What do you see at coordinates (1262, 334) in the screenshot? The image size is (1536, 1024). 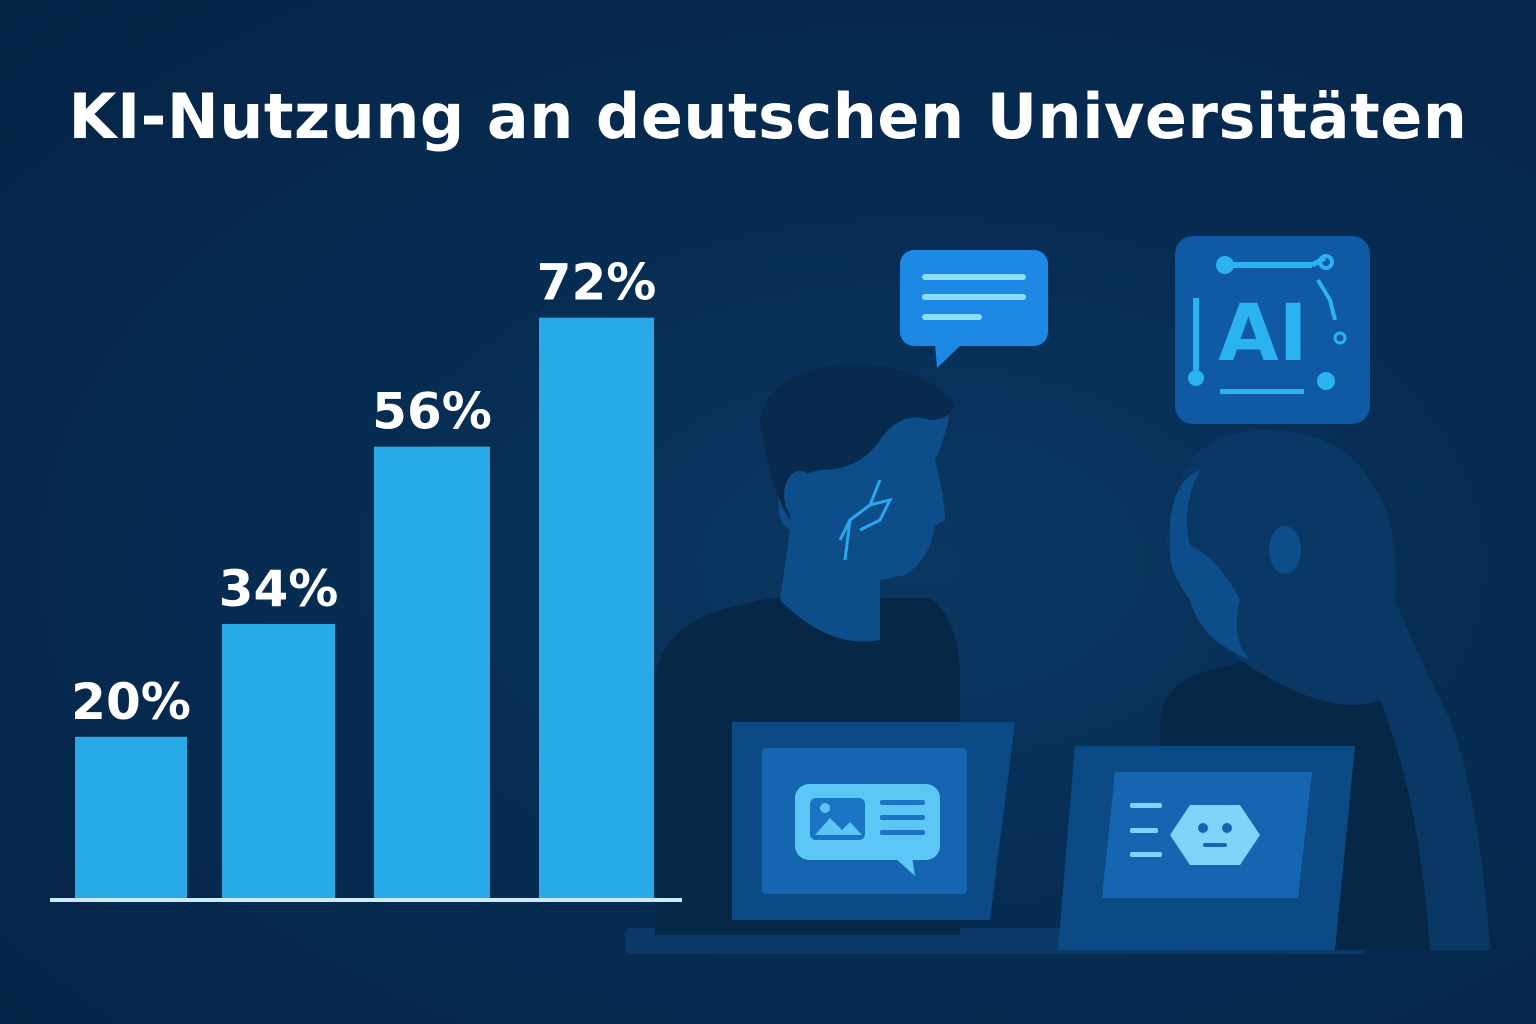 I see `ai-badge-text: AI` at bounding box center [1262, 334].